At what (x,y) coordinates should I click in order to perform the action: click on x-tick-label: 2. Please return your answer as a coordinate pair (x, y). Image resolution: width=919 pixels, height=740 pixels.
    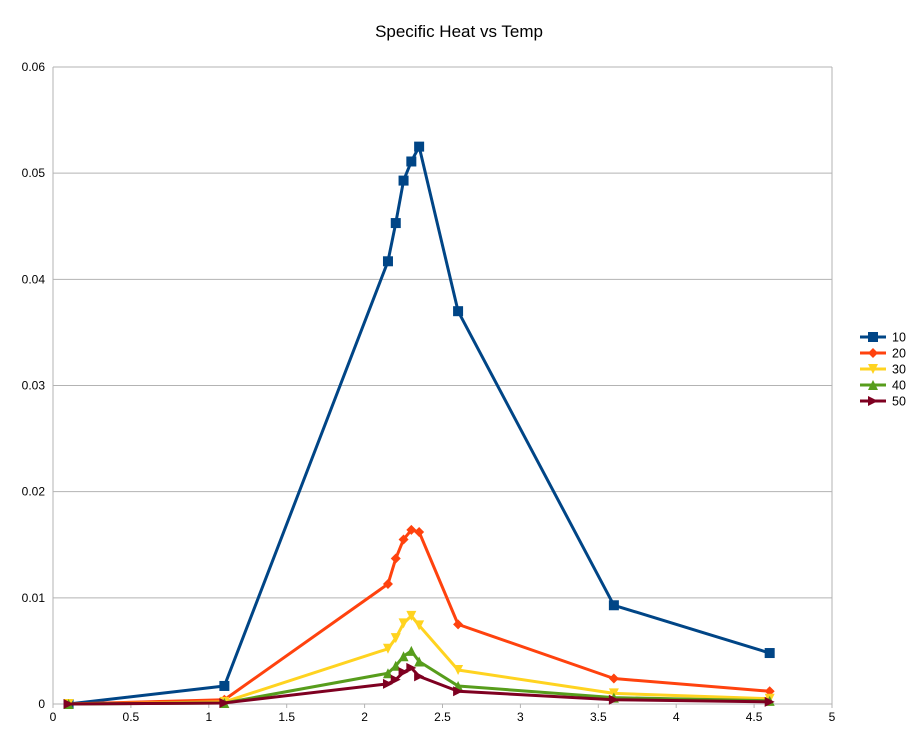
    Looking at the image, I should click on (364, 717).